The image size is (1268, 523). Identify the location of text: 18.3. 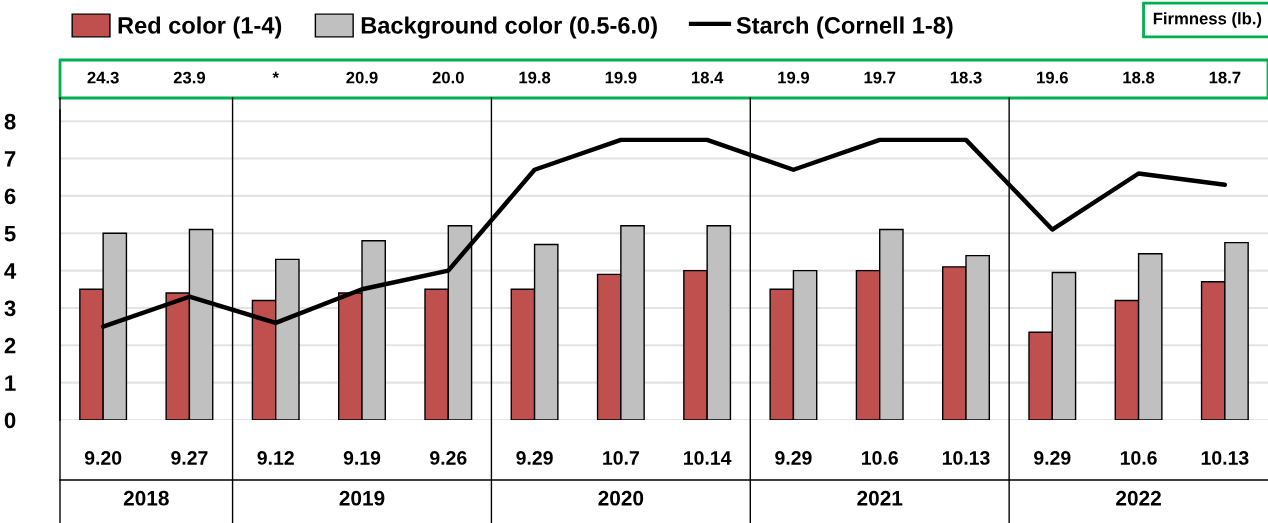
(966, 77).